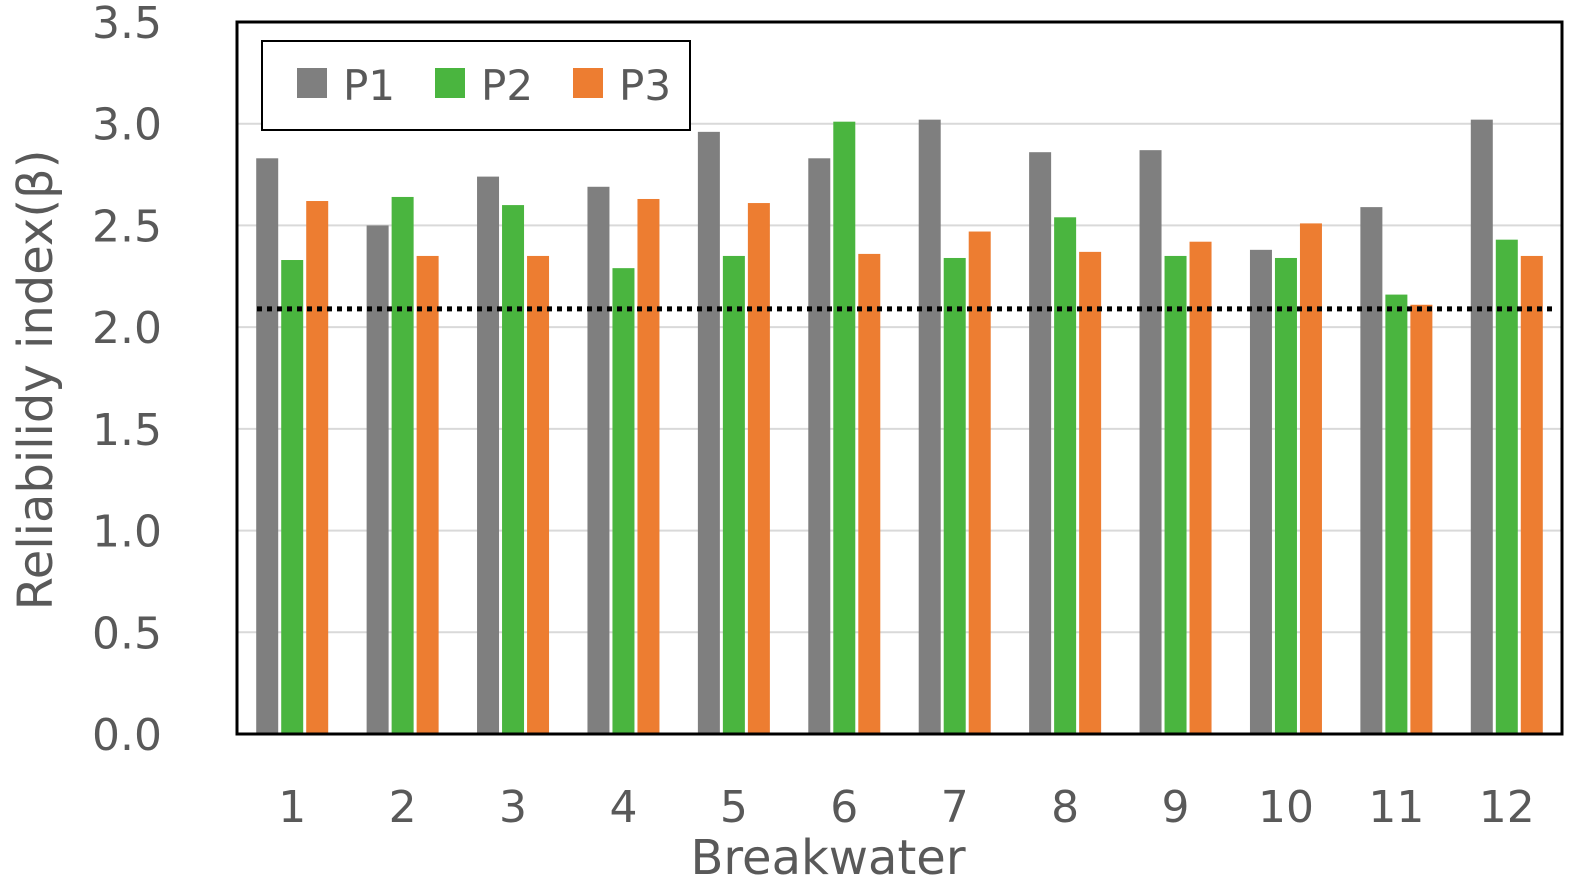  What do you see at coordinates (127, 125) in the screenshot?
I see `y-tick-label: 3.0` at bounding box center [127, 125].